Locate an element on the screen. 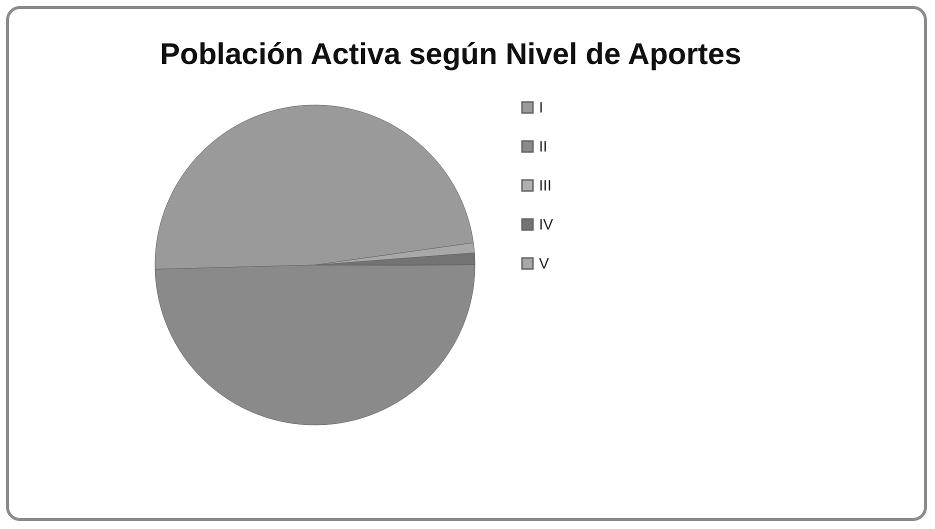 Image resolution: width=935 pixels, height=529 pixels. legend-label: I is located at coordinates (541, 108).